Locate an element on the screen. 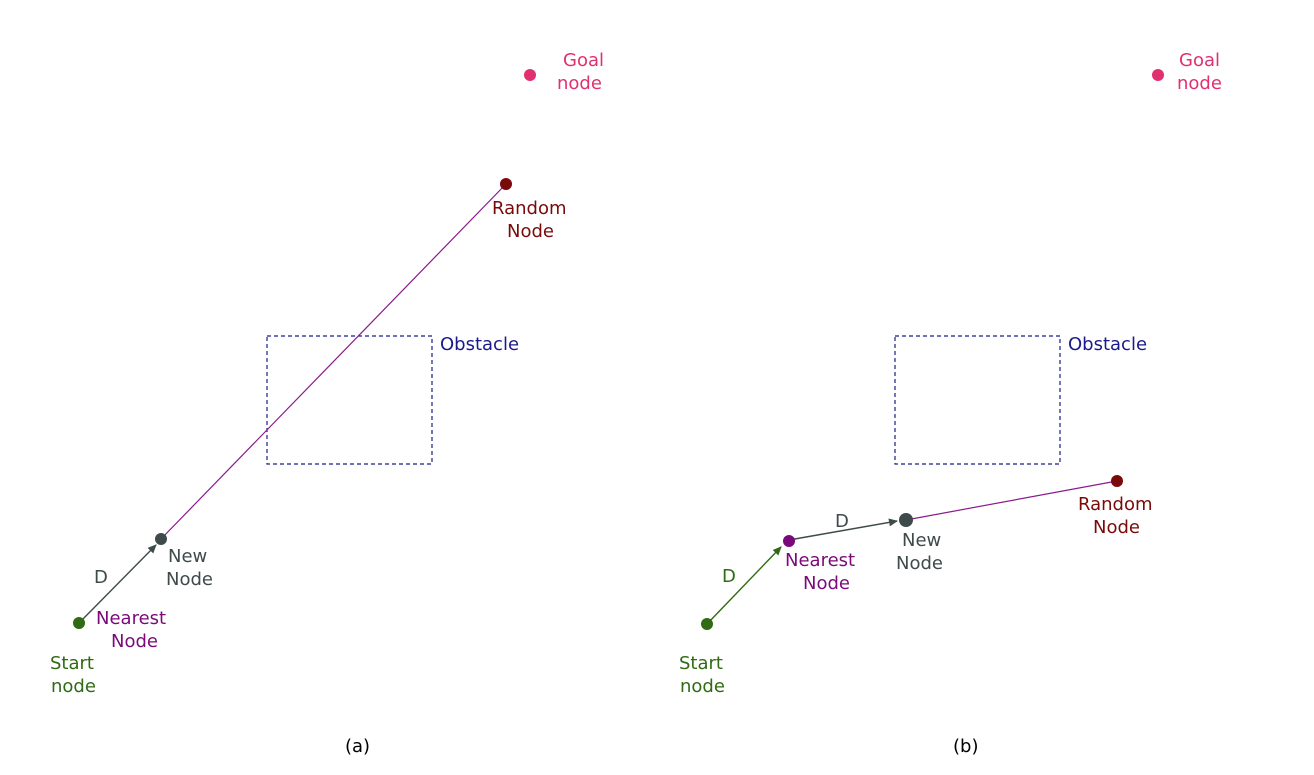 This screenshot has width=1314, height=775. step-label: D is located at coordinates (101, 577).